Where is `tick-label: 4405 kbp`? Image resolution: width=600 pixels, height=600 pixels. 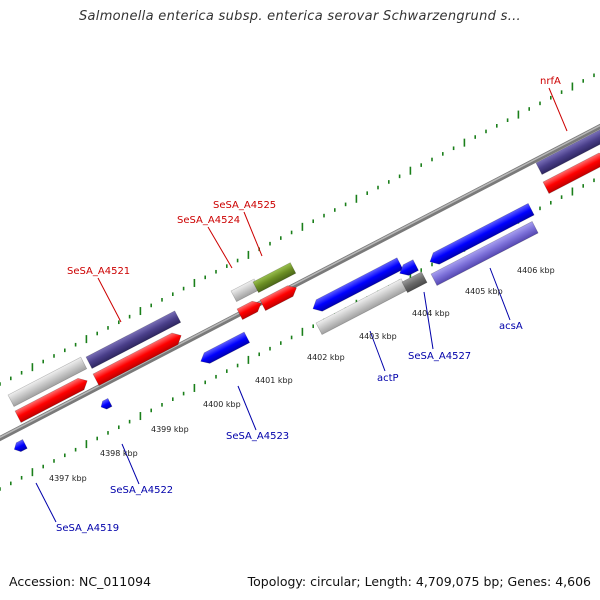
tick-label: 4405 kbp is located at coordinates (484, 291).